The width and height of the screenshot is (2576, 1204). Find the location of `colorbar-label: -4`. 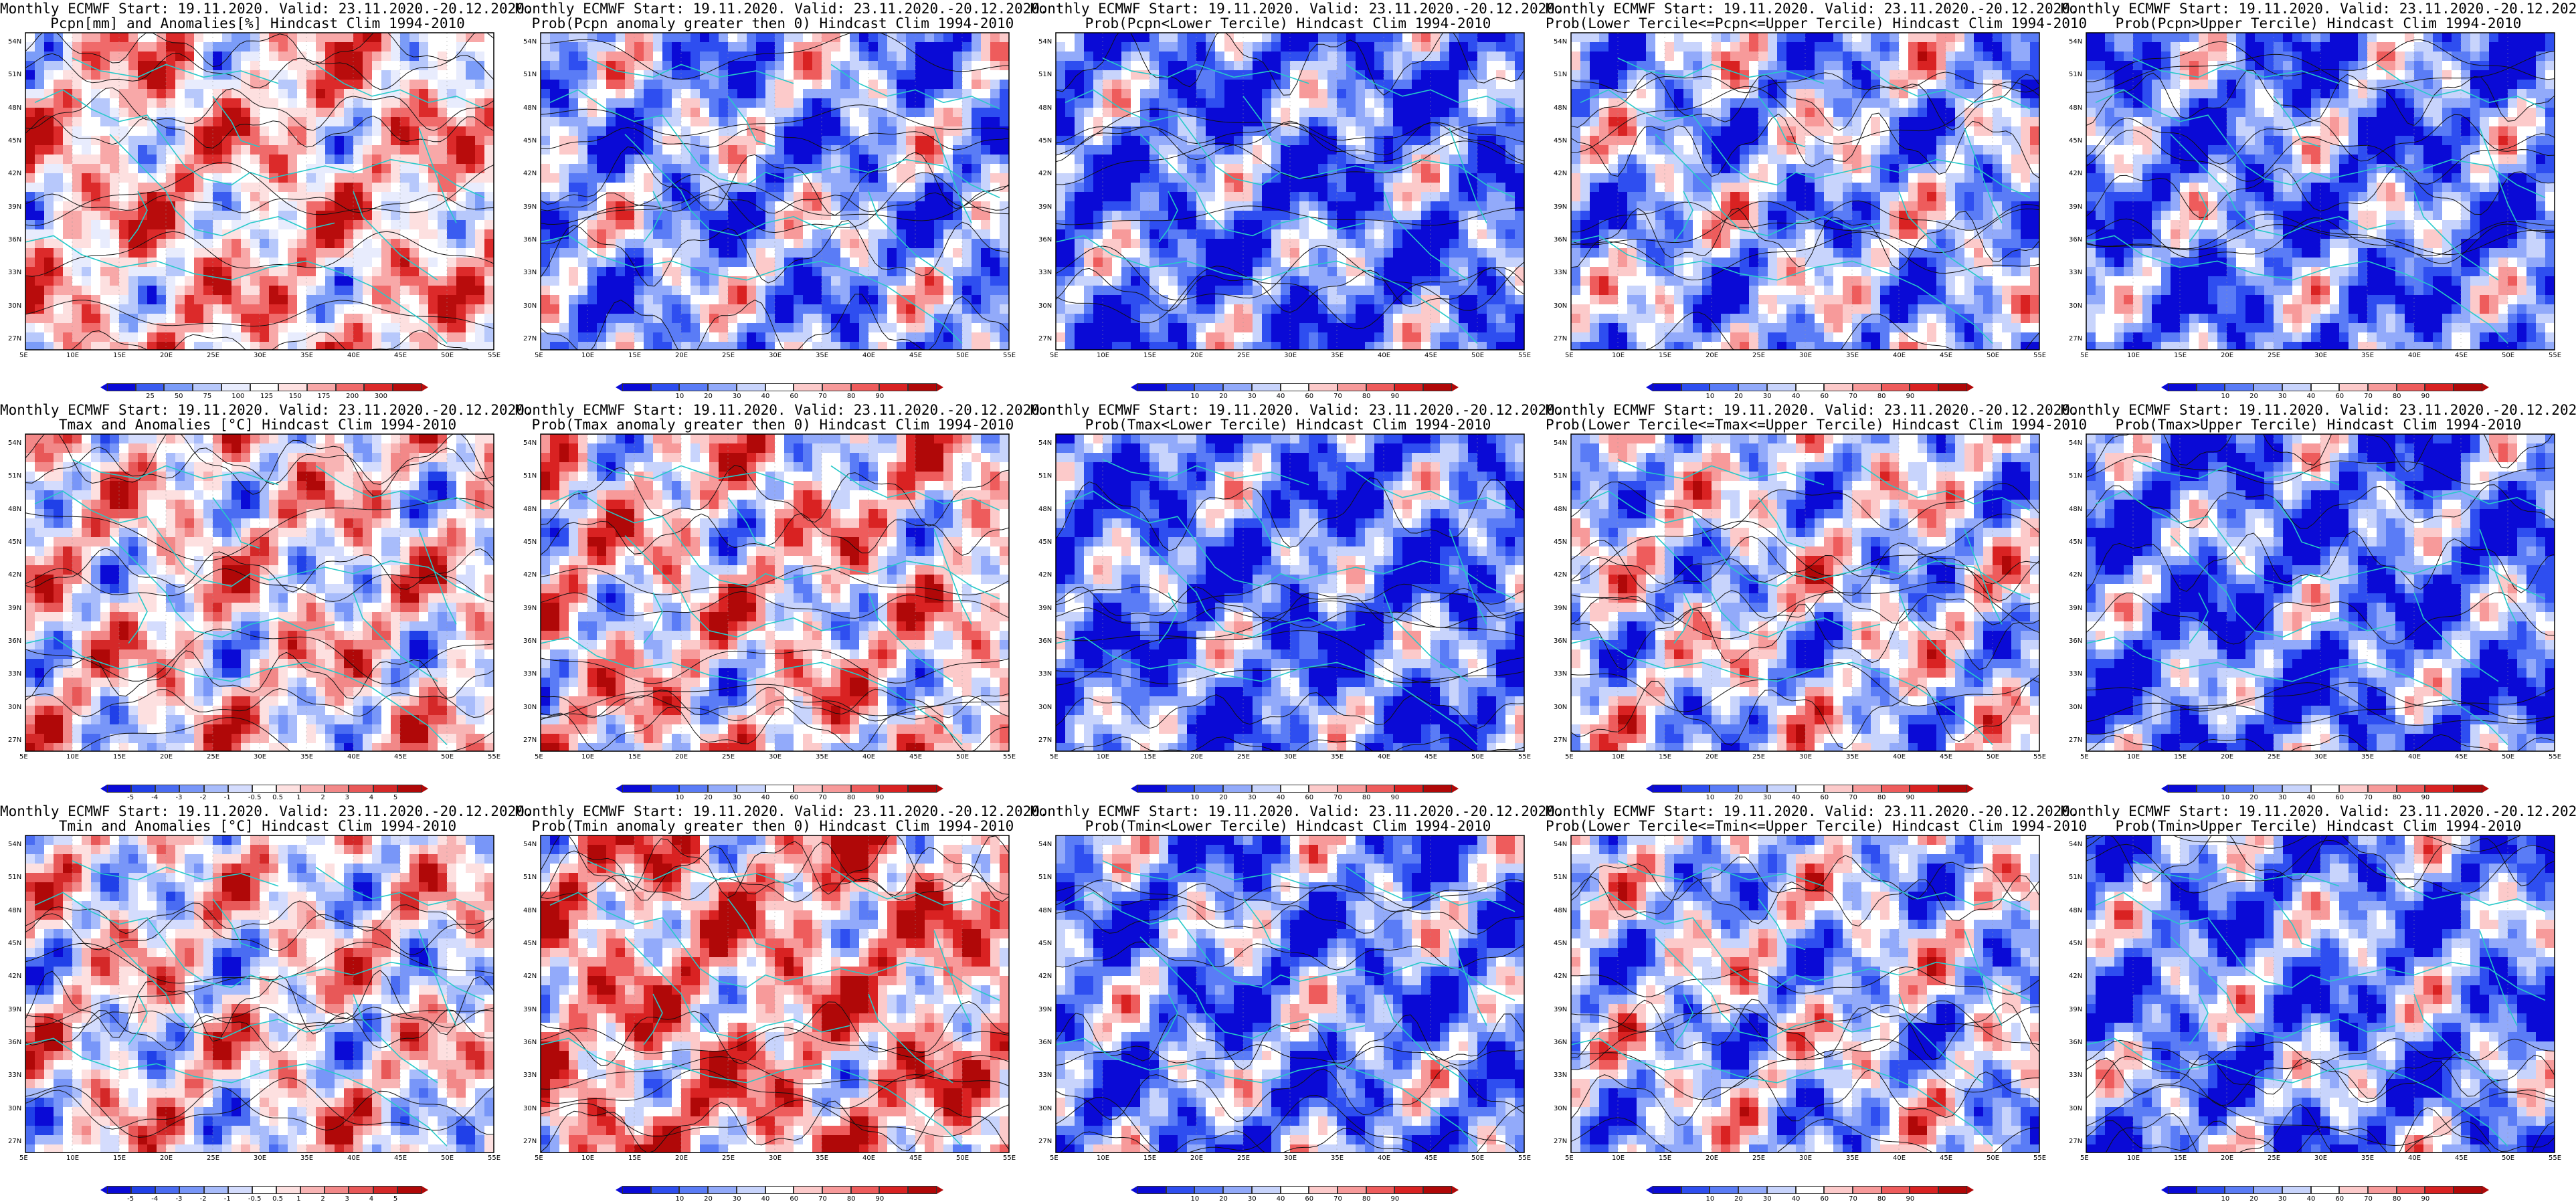

colorbar-label: -4 is located at coordinates (154, 797).